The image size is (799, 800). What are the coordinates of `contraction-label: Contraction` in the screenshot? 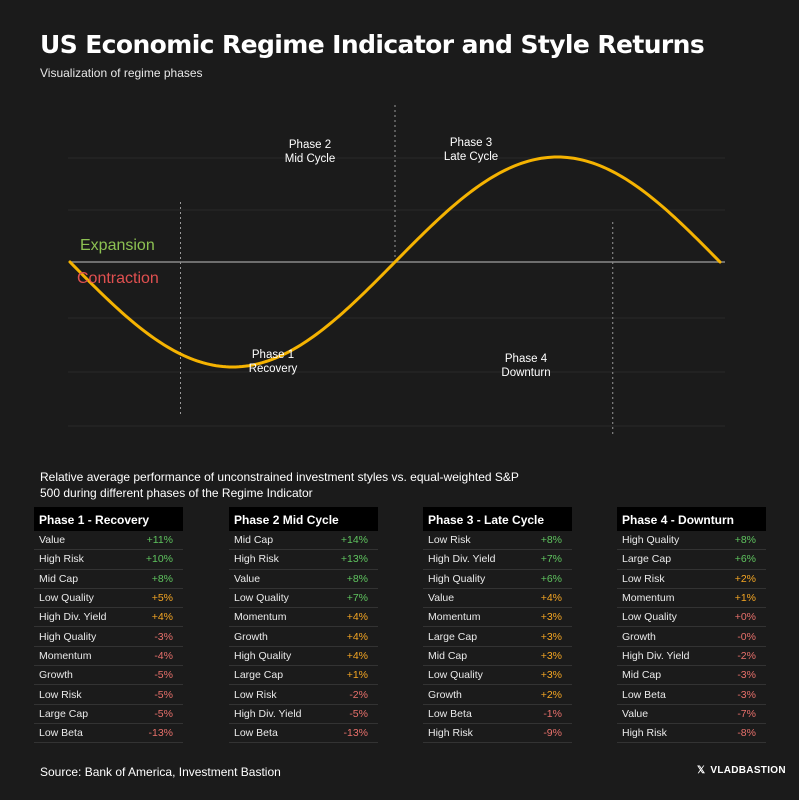 It's located at (118, 278).